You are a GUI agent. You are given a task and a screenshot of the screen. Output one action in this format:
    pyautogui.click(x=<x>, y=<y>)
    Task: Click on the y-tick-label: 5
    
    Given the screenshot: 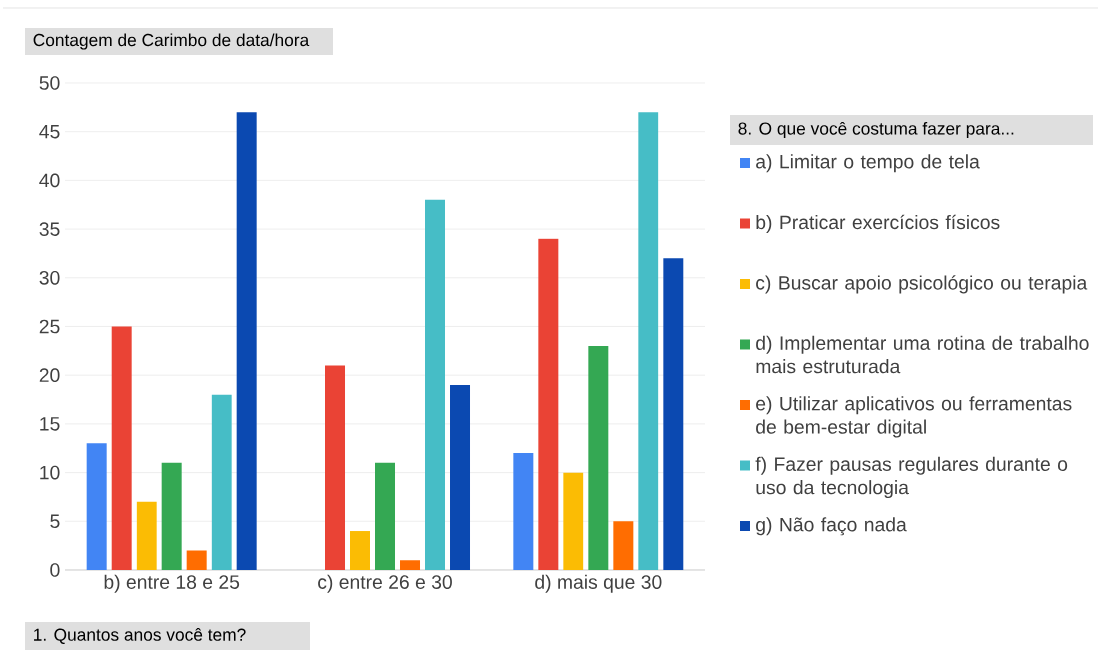 What is the action you would take?
    pyautogui.click(x=55, y=521)
    